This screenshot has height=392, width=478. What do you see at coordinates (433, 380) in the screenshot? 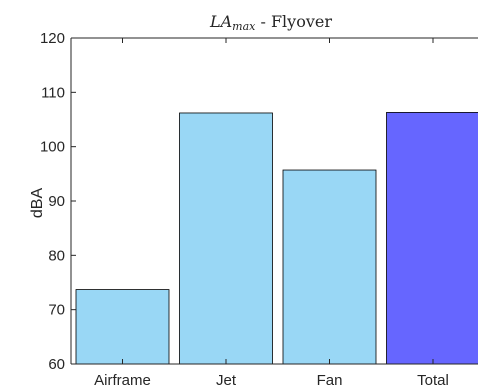
I see `x-tick-label-total: Total` at bounding box center [433, 380].